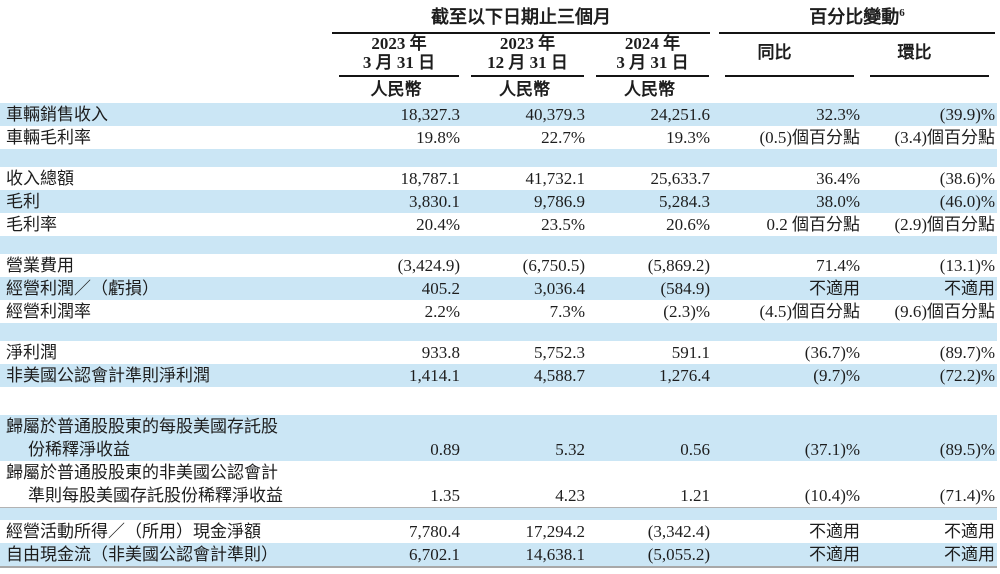  What do you see at coordinates (396, 178) in the screenshot?
I see `value-cell: 18,787.1` at bounding box center [396, 178].